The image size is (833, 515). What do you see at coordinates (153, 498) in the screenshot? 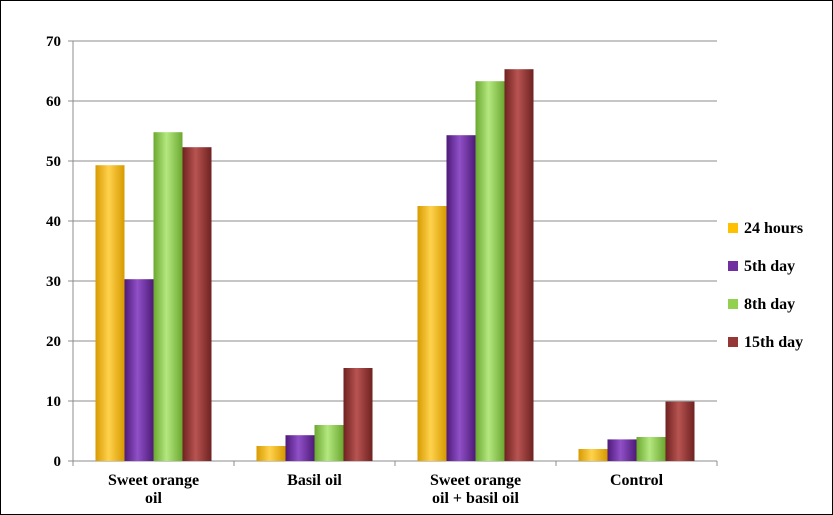
I see `x-category-label: oil` at bounding box center [153, 498].